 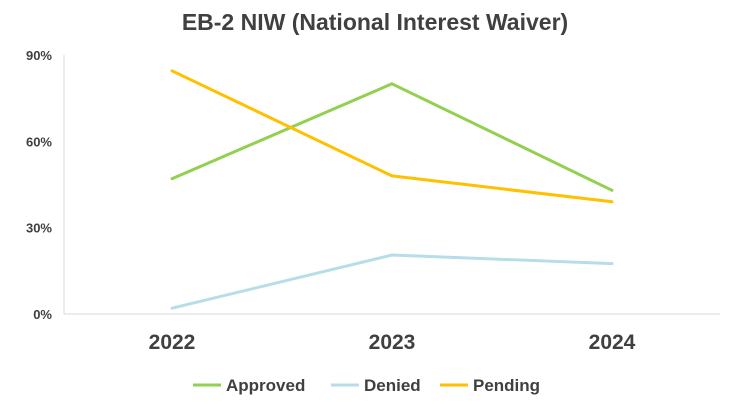 What do you see at coordinates (392, 385) in the screenshot?
I see `legend-label-denied: Denied` at bounding box center [392, 385].